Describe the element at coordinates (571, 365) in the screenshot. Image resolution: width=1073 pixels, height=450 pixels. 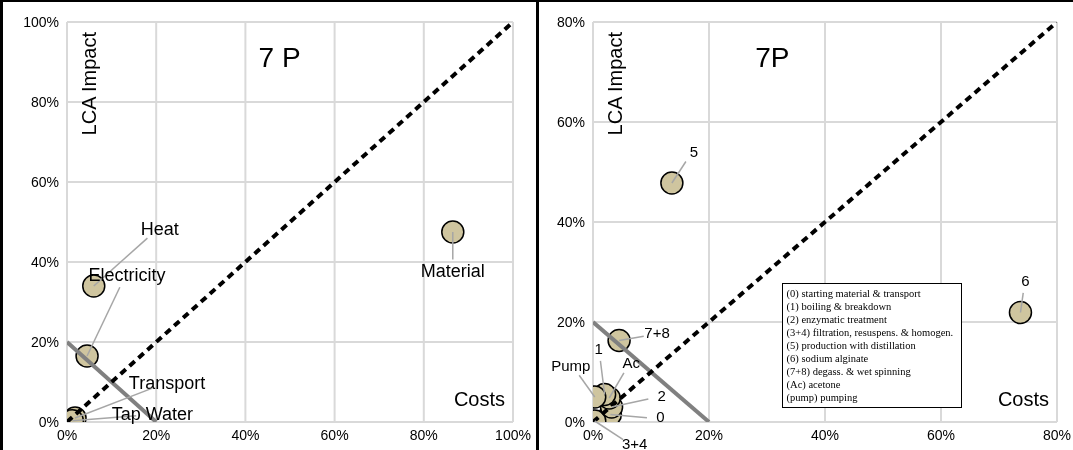
I see `series-label: Pump` at that location.